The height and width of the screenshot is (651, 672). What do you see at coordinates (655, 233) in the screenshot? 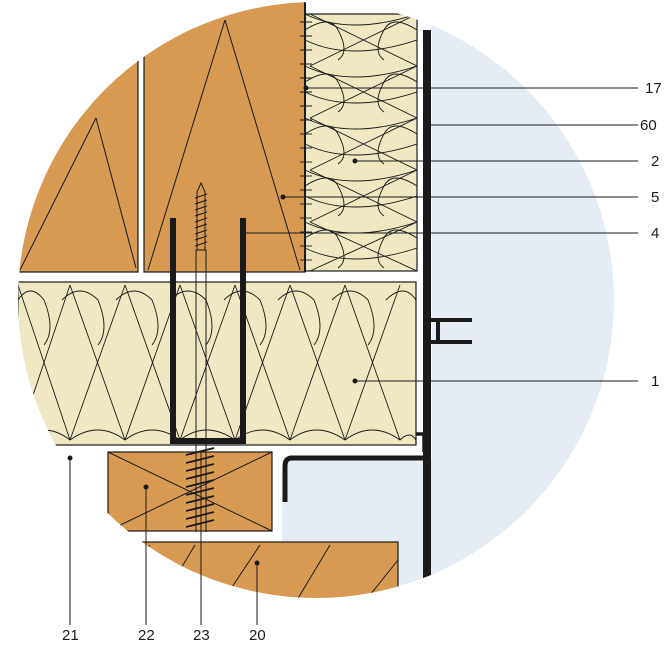
I see `label-4: 4` at bounding box center [655, 233].